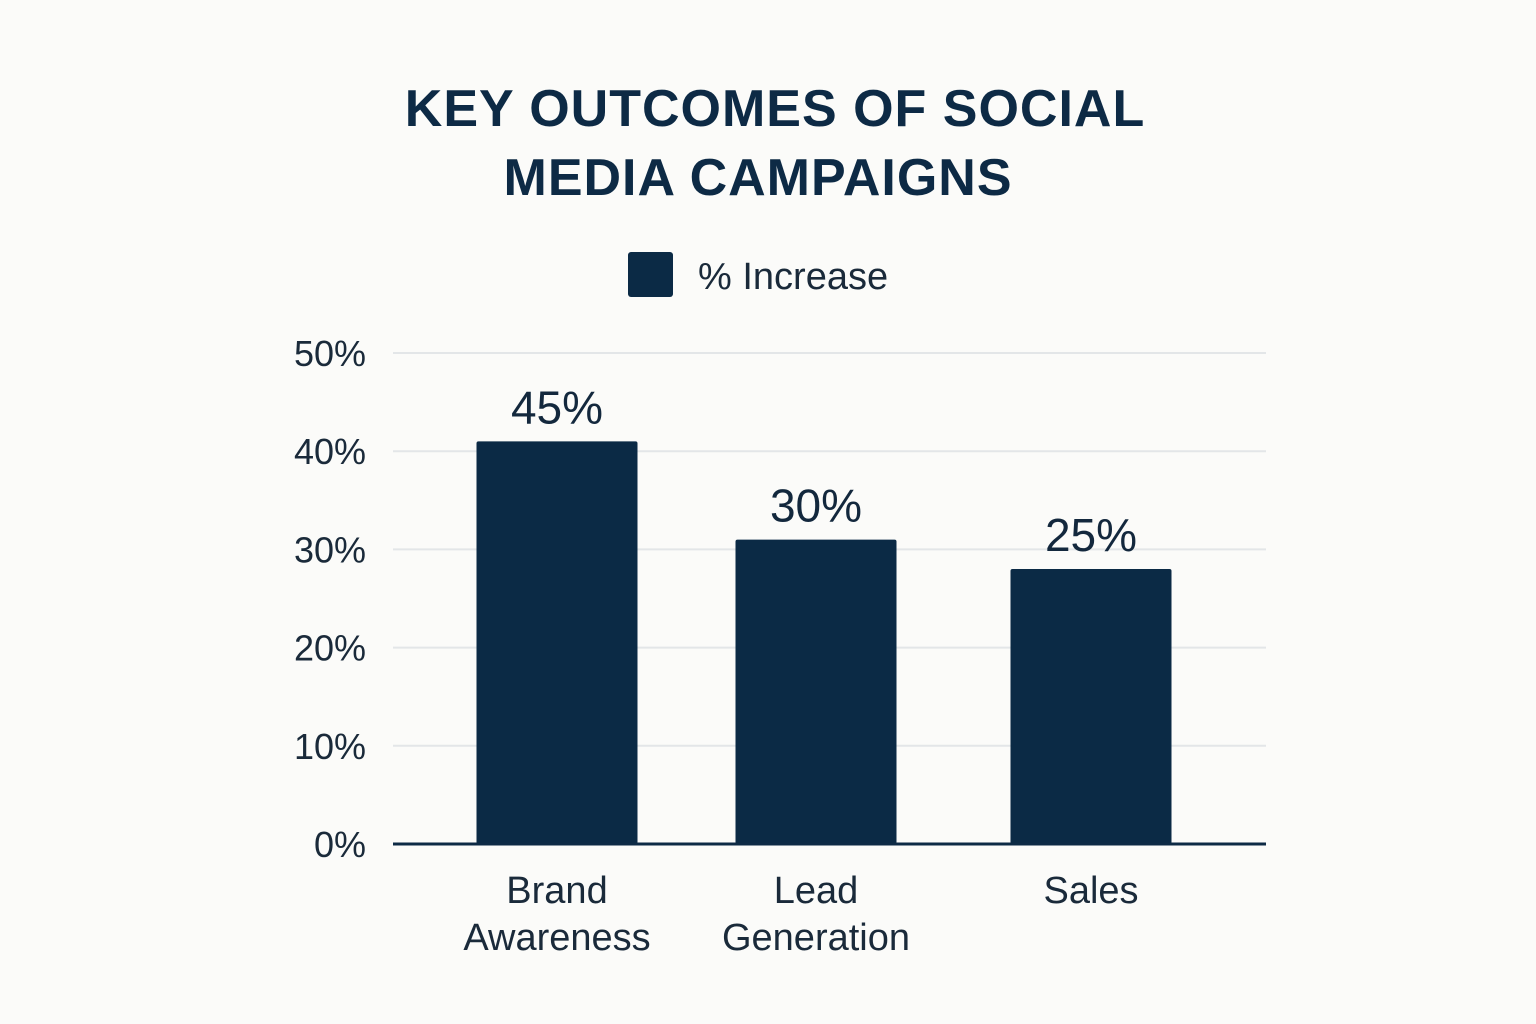 This screenshot has width=1536, height=1024. Describe the element at coordinates (330, 353) in the screenshot. I see `y-tick-label: 50%` at that location.